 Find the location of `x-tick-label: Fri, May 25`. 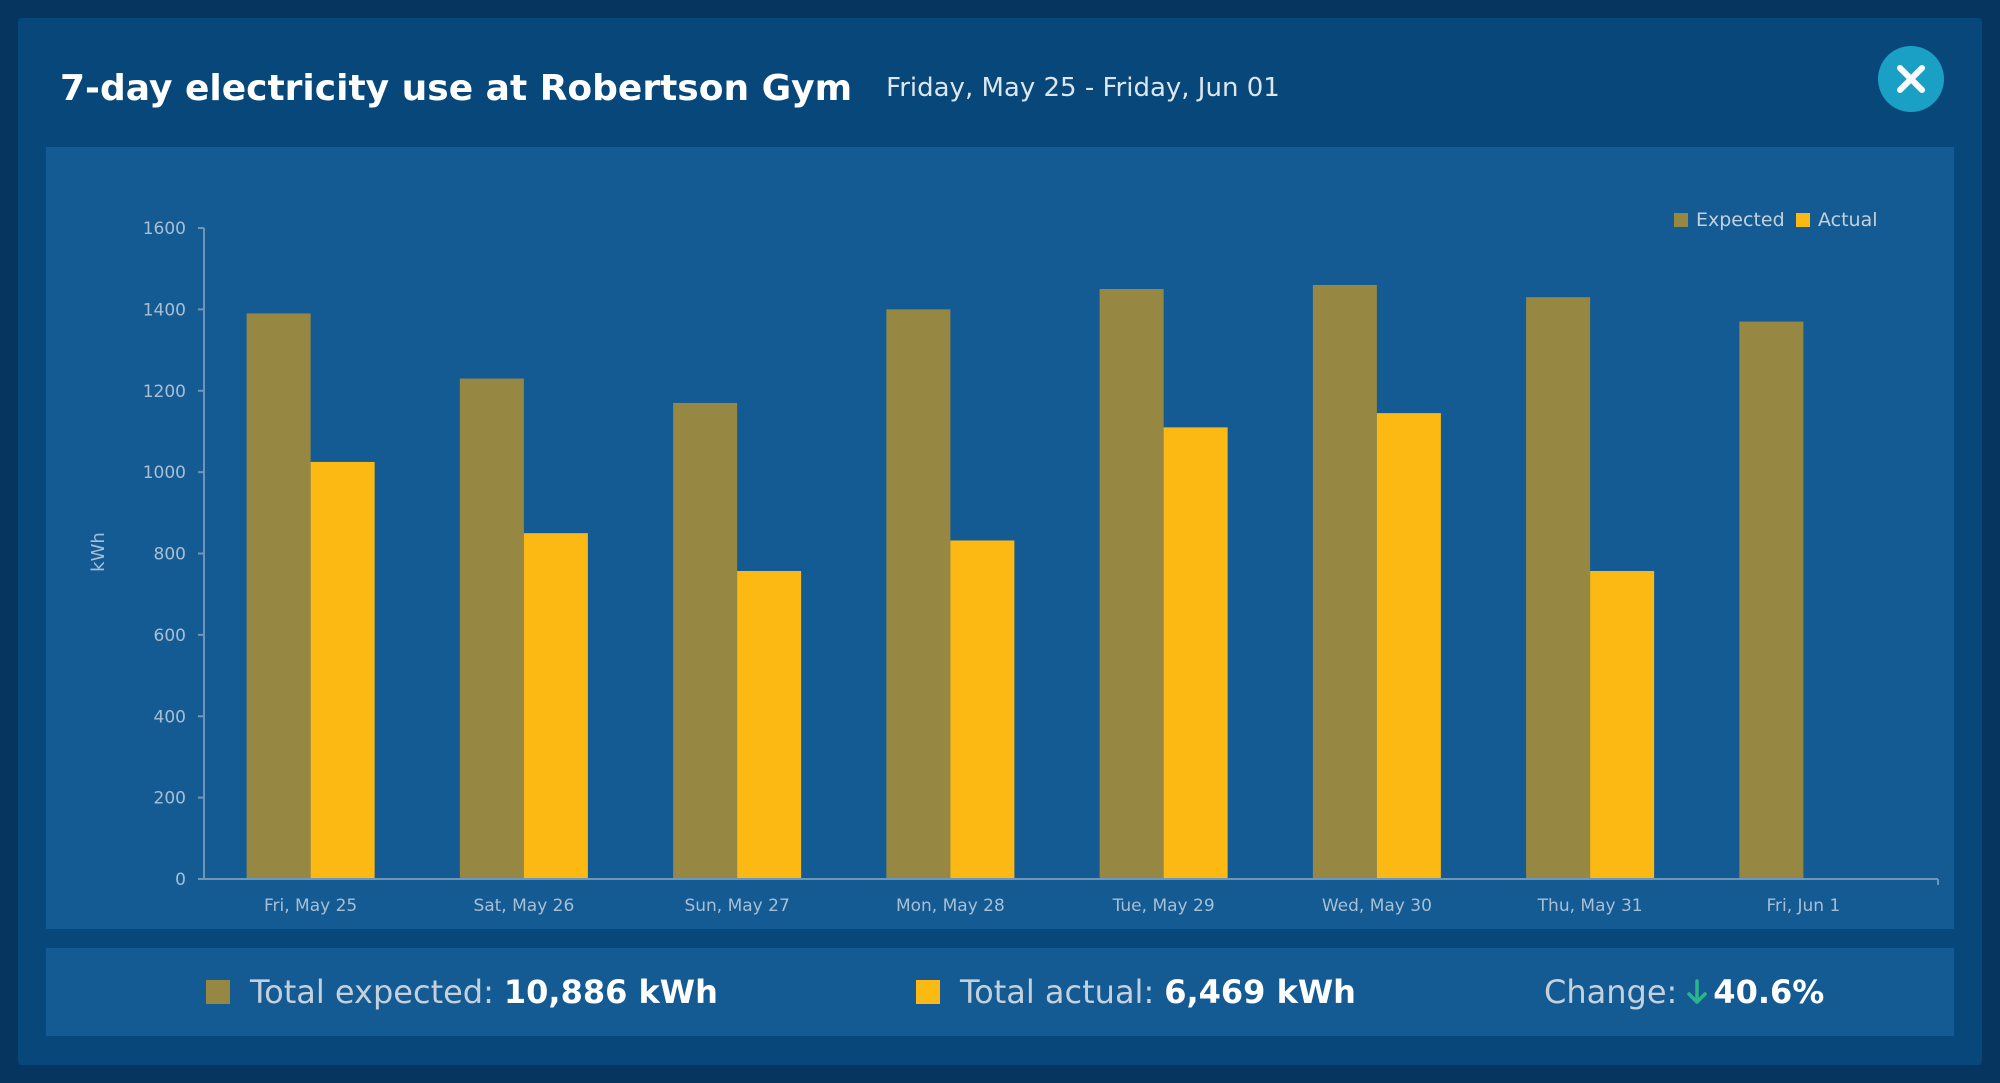

x-tick-label: Fri, May 25 is located at coordinates (310, 906).